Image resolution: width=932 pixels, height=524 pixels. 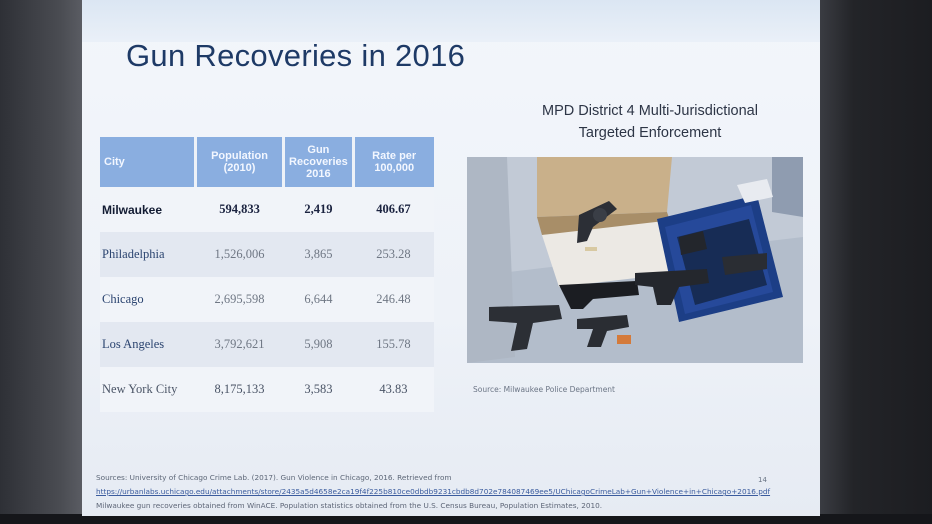 I want to click on table-row: Milwaukee 594,833 2,419 406.67, so click(x=267, y=209).